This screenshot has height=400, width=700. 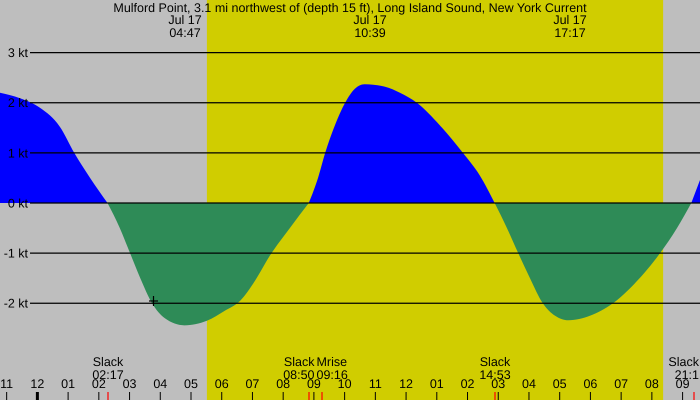 What do you see at coordinates (129, 384) in the screenshot?
I see `x-tick-label: 03` at bounding box center [129, 384].